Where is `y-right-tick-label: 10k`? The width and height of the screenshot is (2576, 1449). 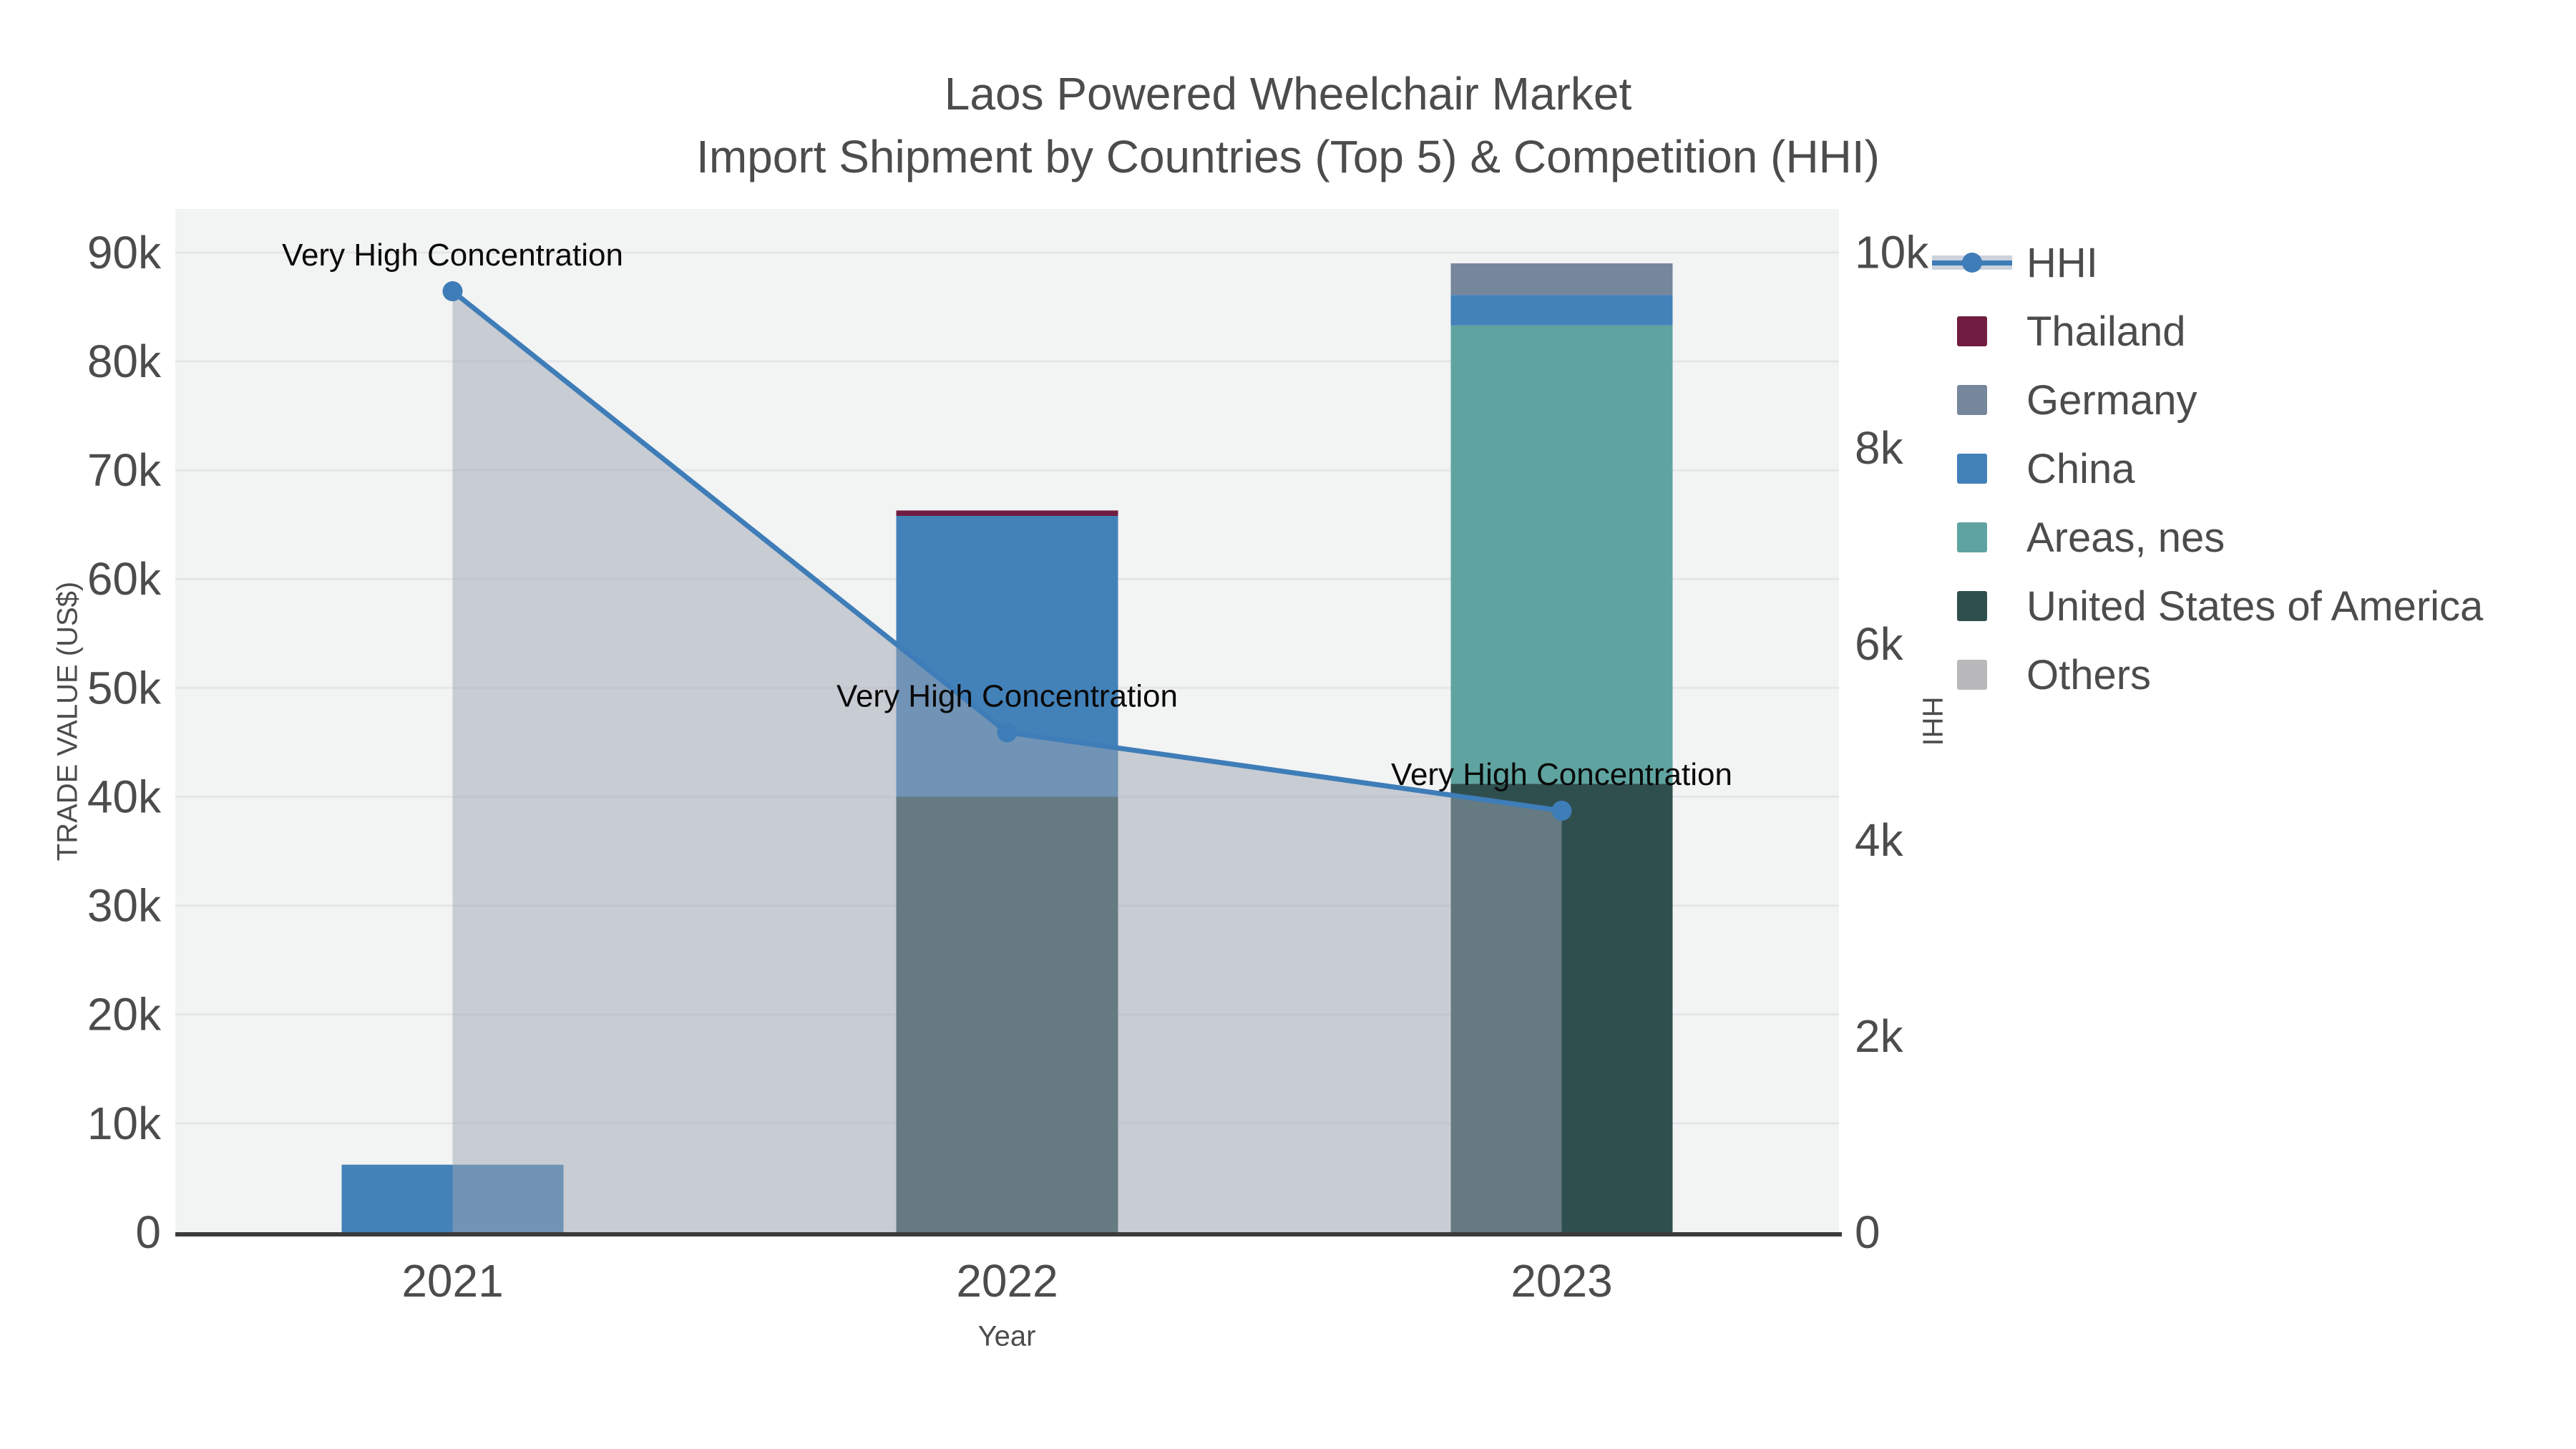 y-right-tick-label: 10k is located at coordinates (1892, 252).